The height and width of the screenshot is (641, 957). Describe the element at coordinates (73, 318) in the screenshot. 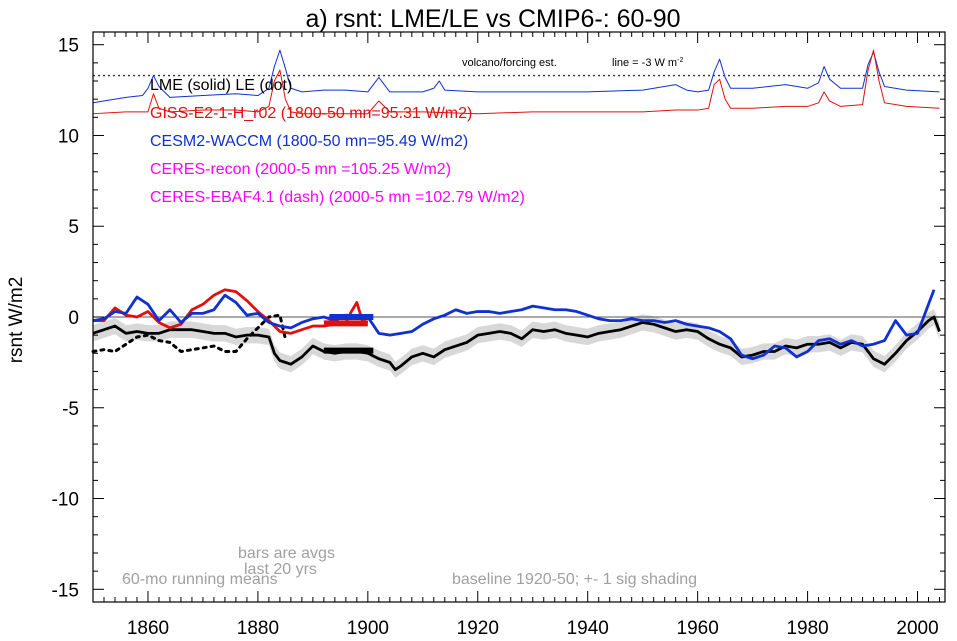

I see `y-tick-label: 0` at that location.